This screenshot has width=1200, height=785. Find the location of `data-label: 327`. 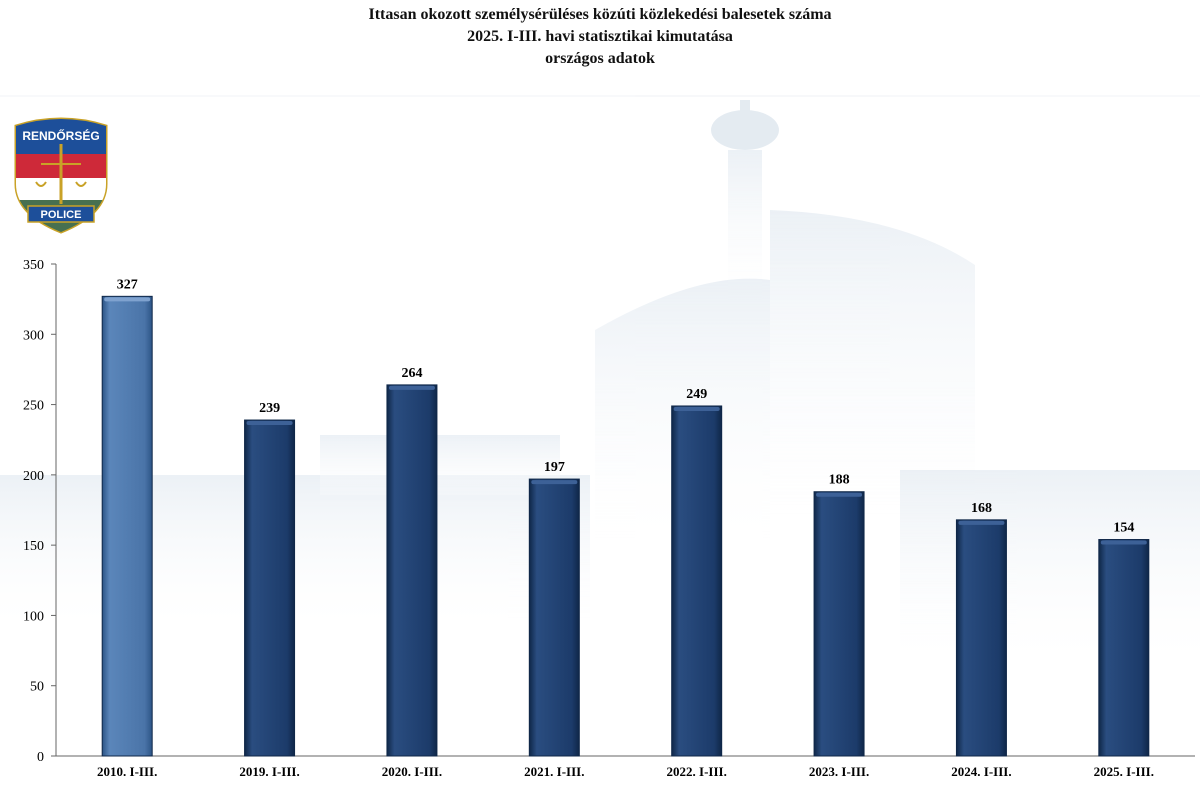

data-label: 327 is located at coordinates (127, 284).